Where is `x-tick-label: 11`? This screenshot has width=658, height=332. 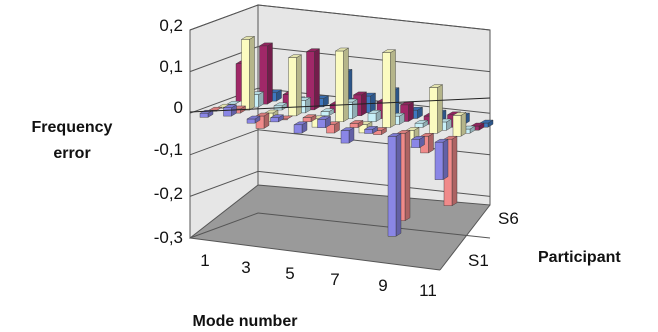 x-tick-label: 11 is located at coordinates (428, 290).